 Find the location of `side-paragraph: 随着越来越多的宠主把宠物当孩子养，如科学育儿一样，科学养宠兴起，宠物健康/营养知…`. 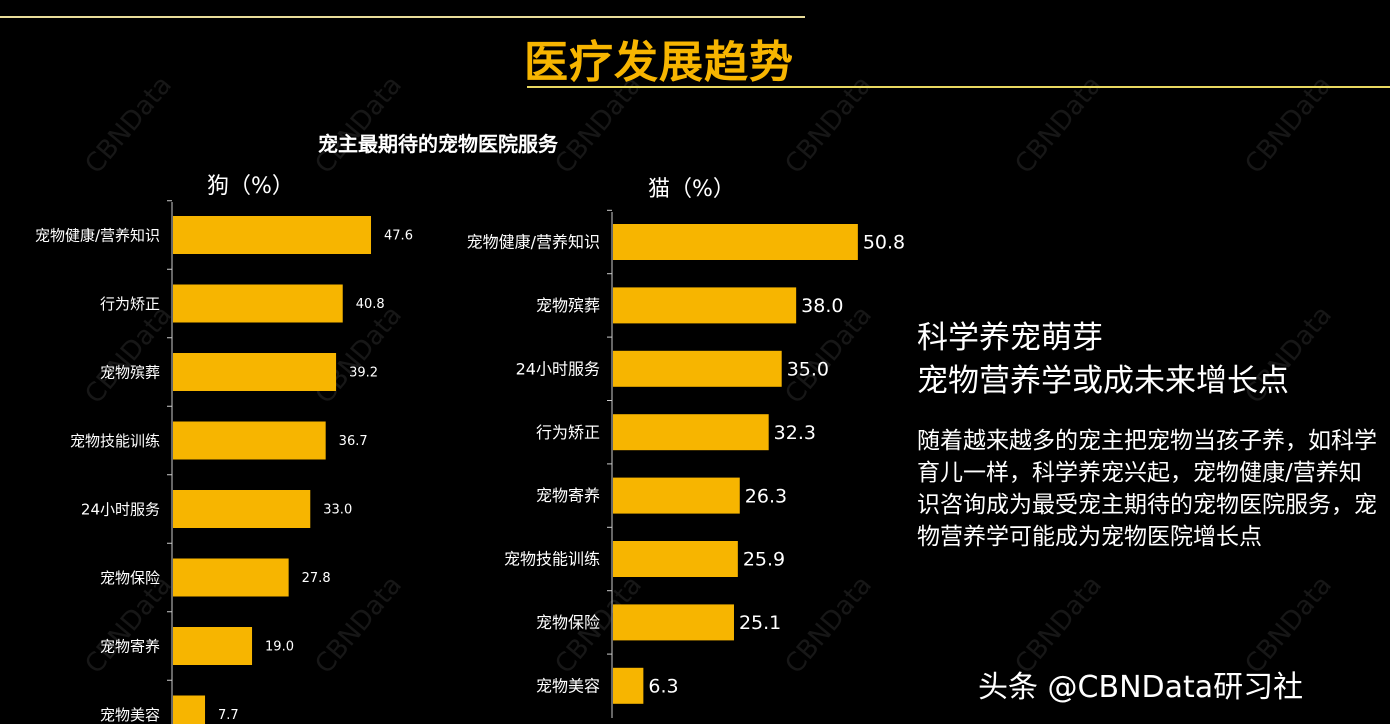

side-paragraph: 随着越来越多的宠主把宠物当孩子养，如科学育儿一样，科学养宠兴起，宠物健康/营养知… is located at coordinates (1147, 489).